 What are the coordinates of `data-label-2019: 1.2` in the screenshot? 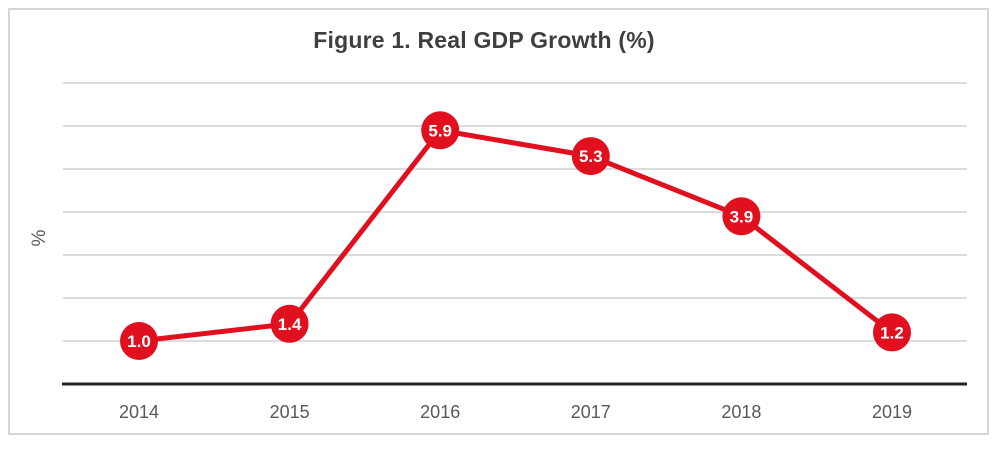 It's located at (892, 332).